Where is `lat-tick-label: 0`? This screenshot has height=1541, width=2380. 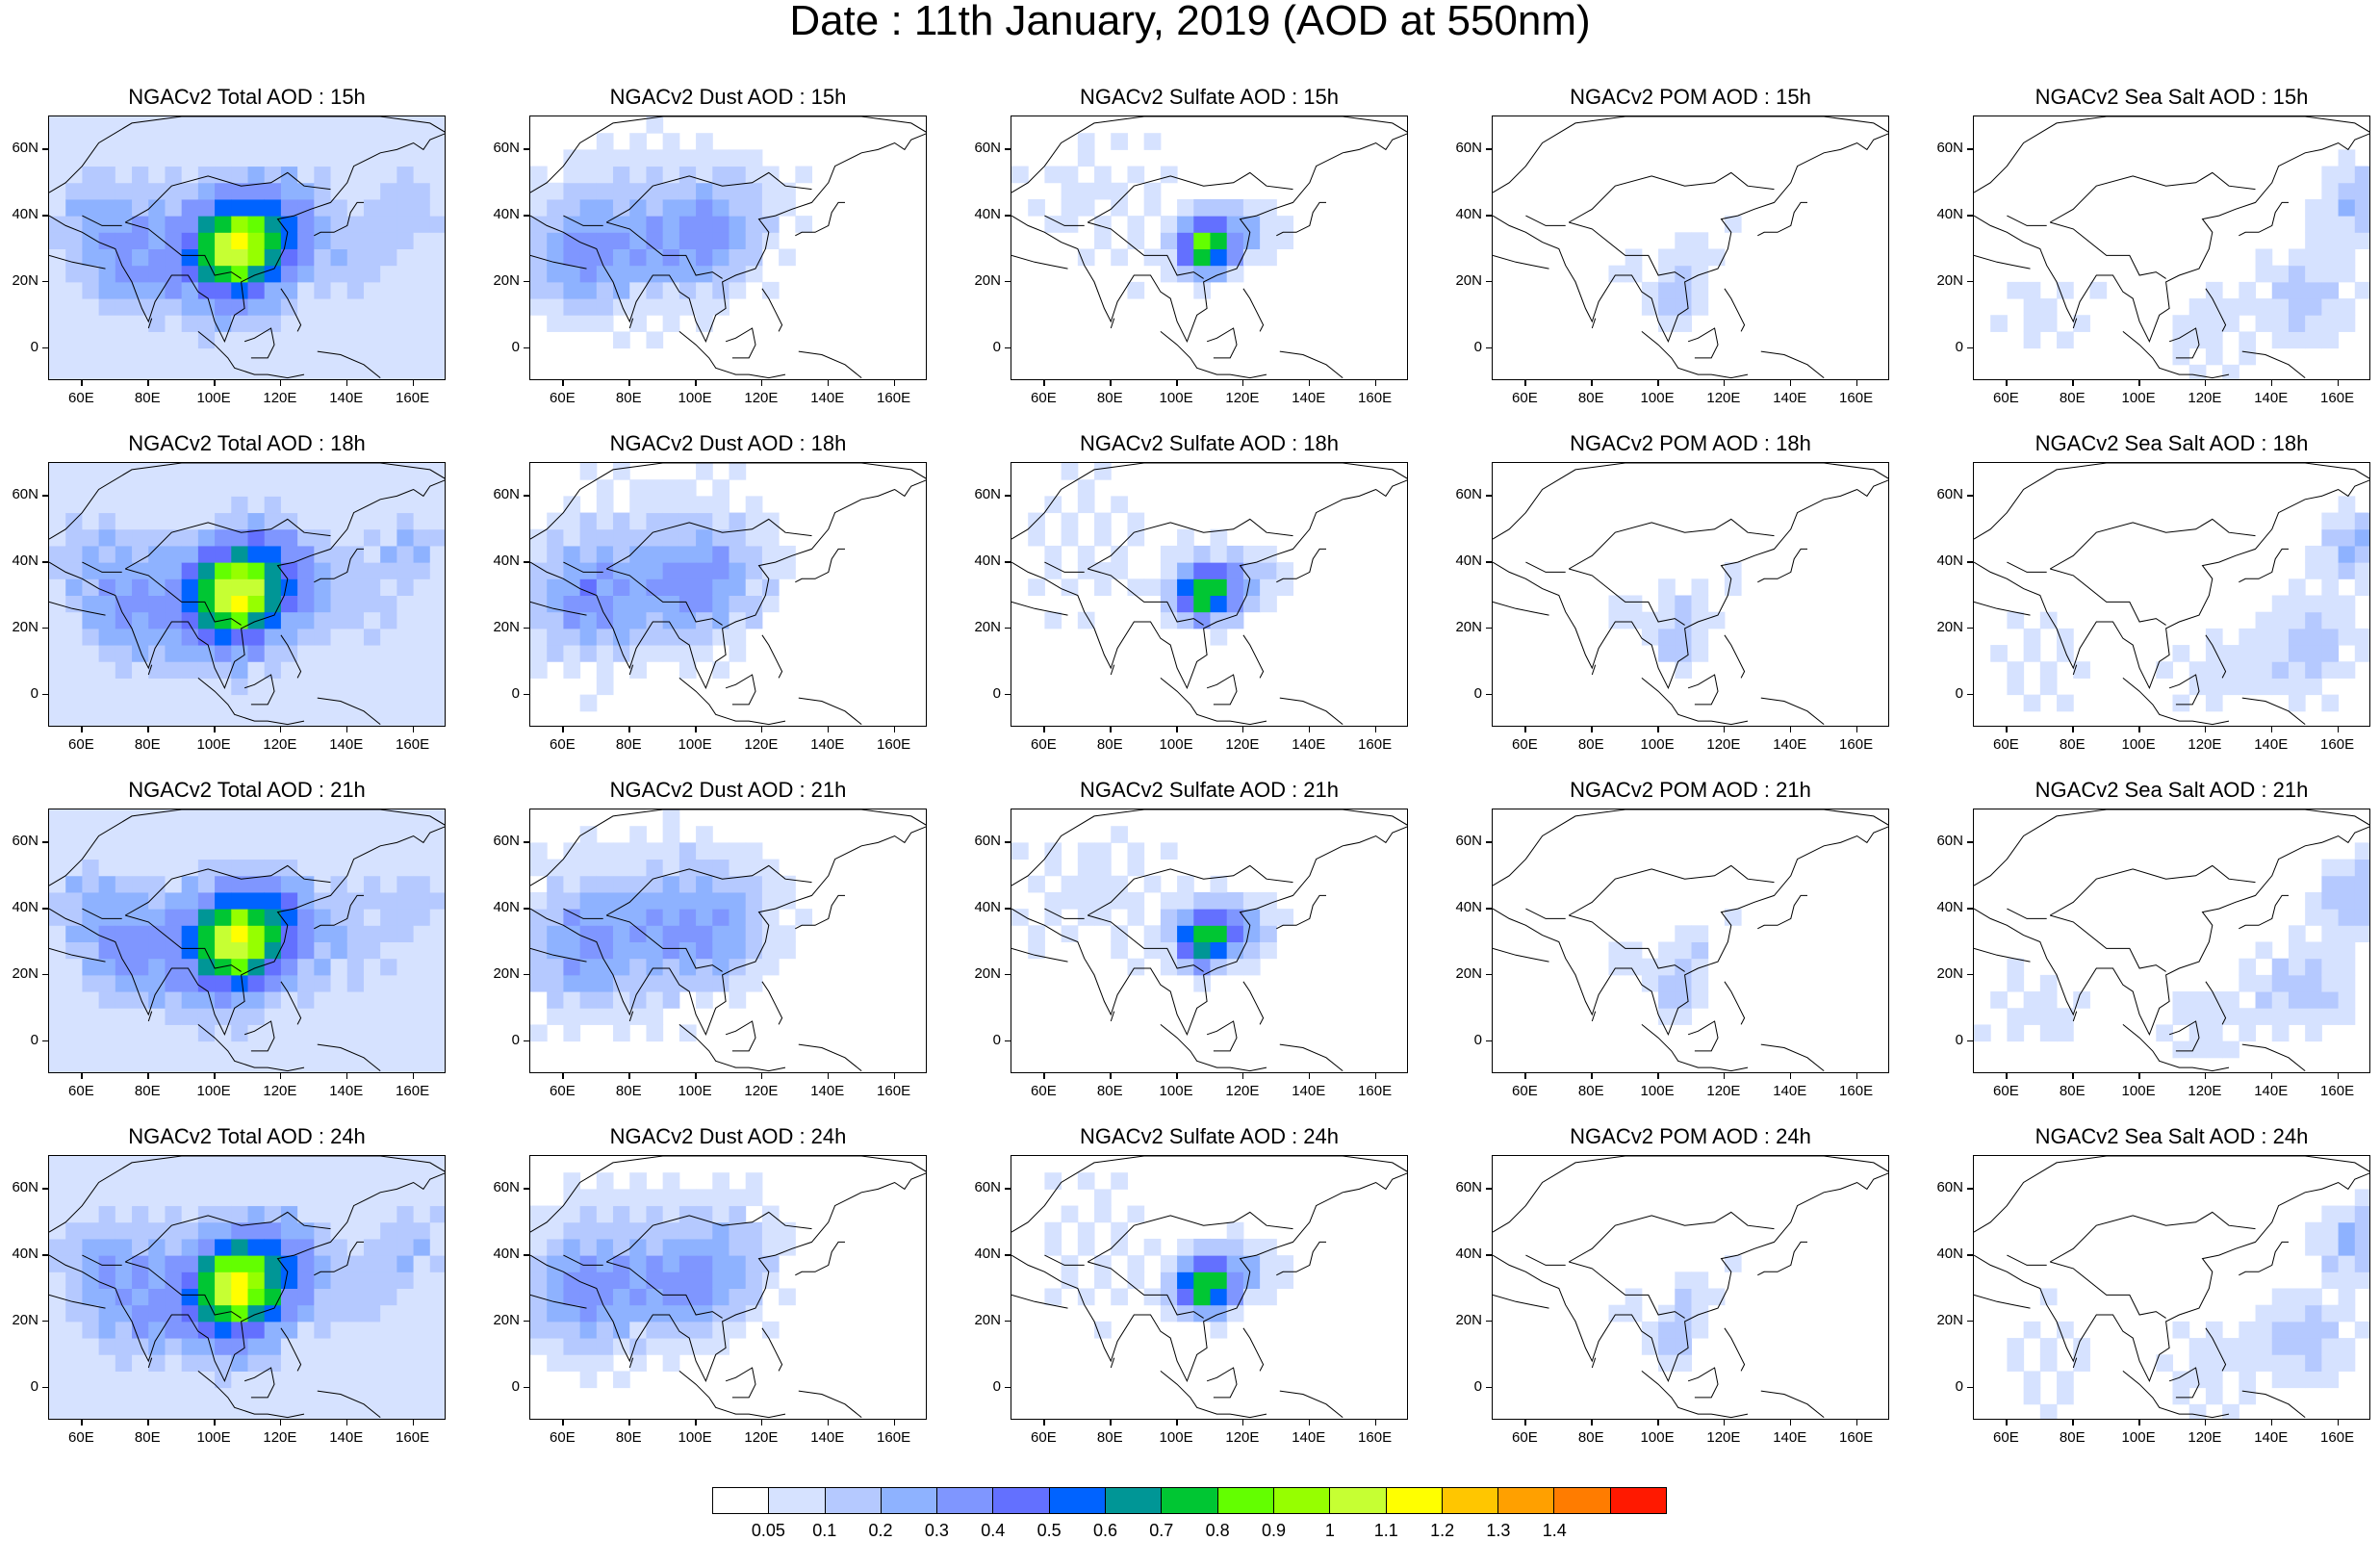 lat-tick-label: 0 is located at coordinates (515, 693).